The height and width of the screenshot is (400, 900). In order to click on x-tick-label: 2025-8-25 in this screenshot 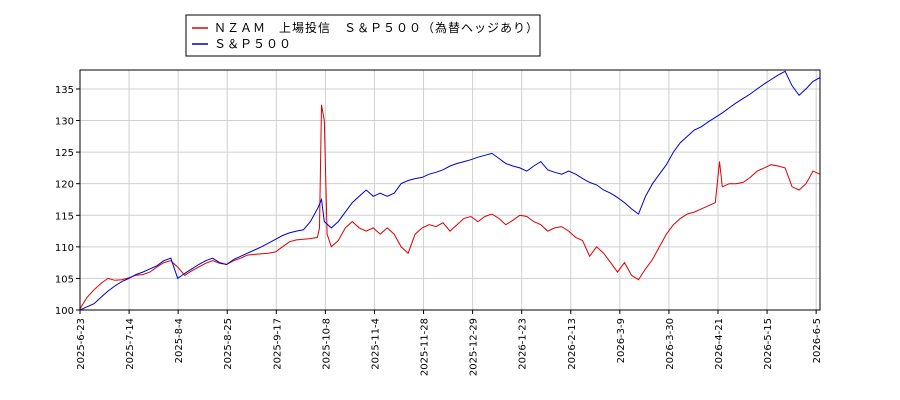, I will do `click(228, 344)`.